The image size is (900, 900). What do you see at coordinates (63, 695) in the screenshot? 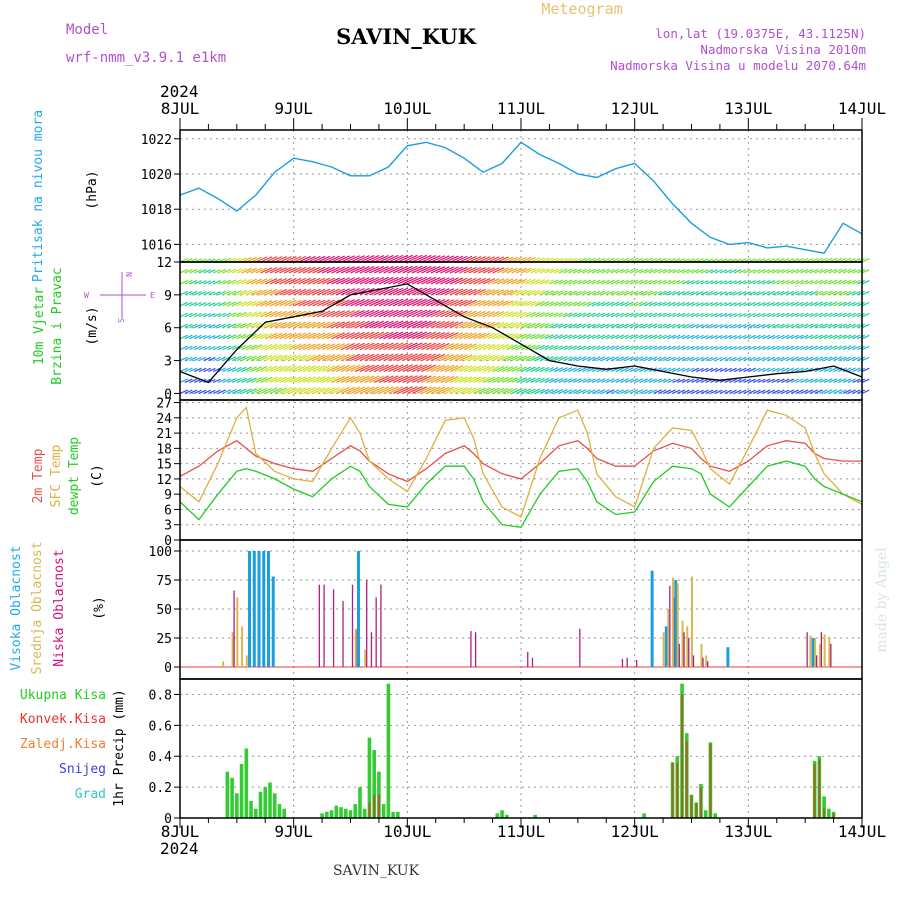
I see `precip-legend-total: Ukupna Kisa` at bounding box center [63, 695].